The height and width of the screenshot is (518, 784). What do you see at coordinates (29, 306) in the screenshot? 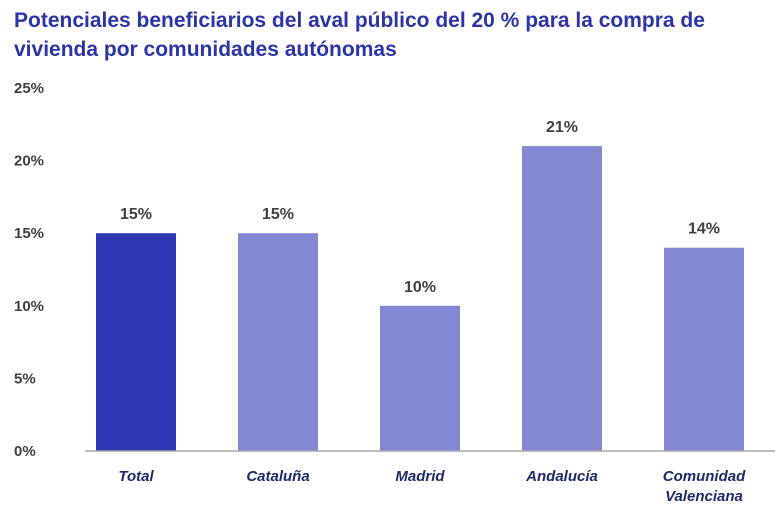
I see `y-tick-label: 10%` at bounding box center [29, 306].